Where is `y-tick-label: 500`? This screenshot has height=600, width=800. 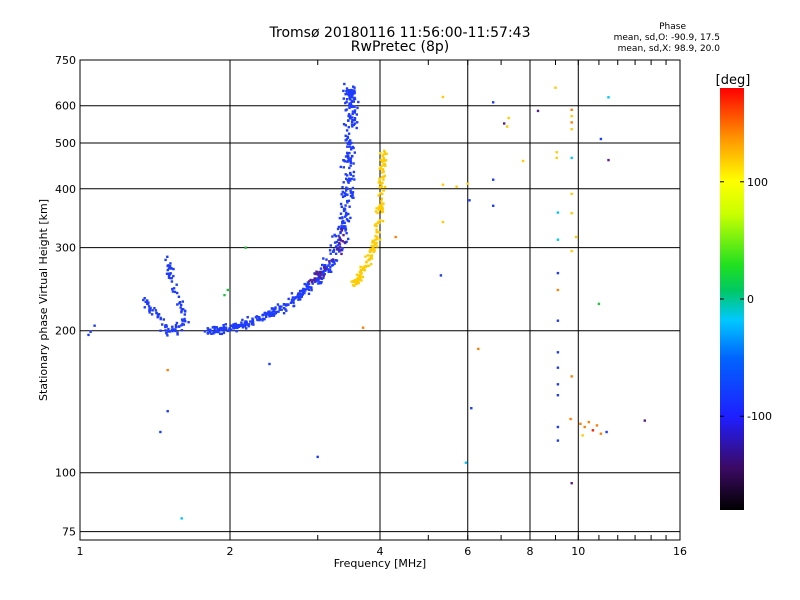 y-tick-label: 500 is located at coordinates (65, 143).